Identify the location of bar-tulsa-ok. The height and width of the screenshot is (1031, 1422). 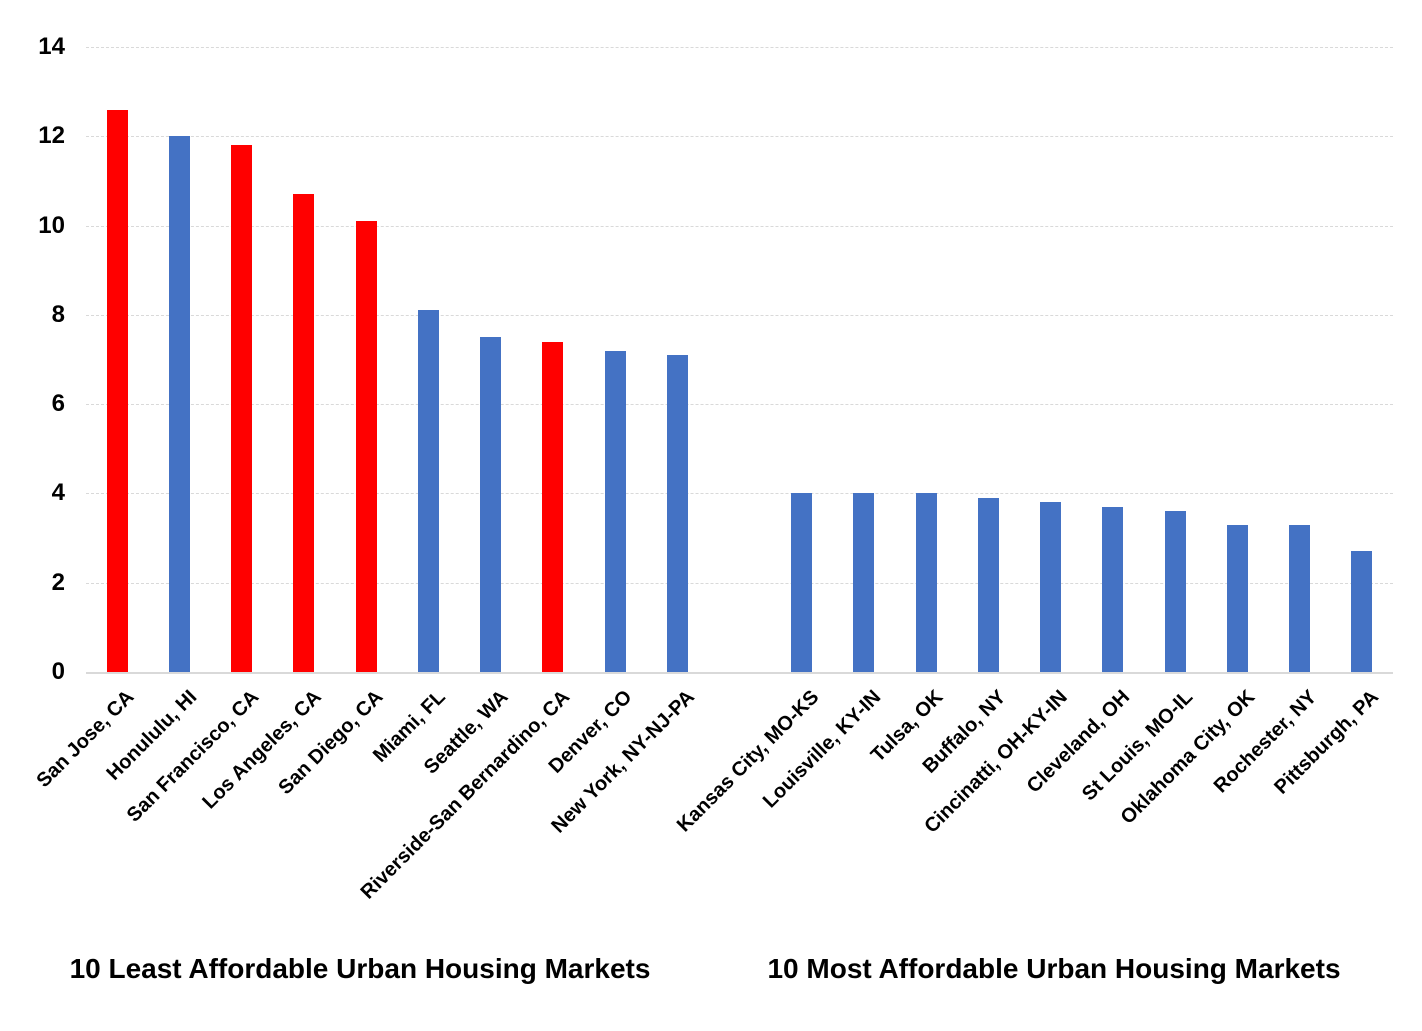
(926, 582).